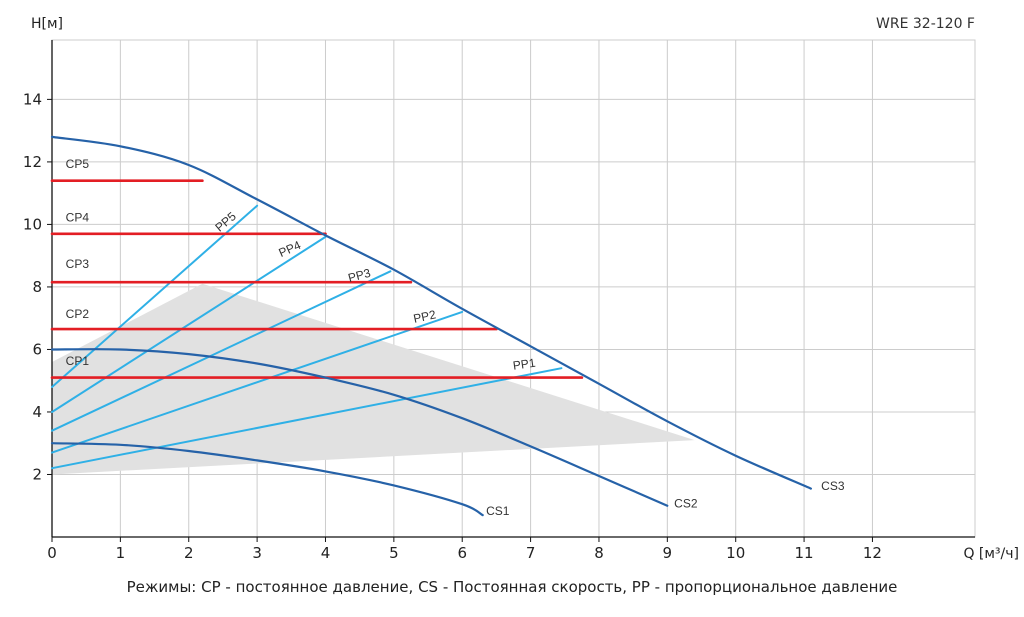 The image size is (1024, 617). Describe the element at coordinates (290, 249) in the screenshot. I see `label-pp4: PP4` at that location.